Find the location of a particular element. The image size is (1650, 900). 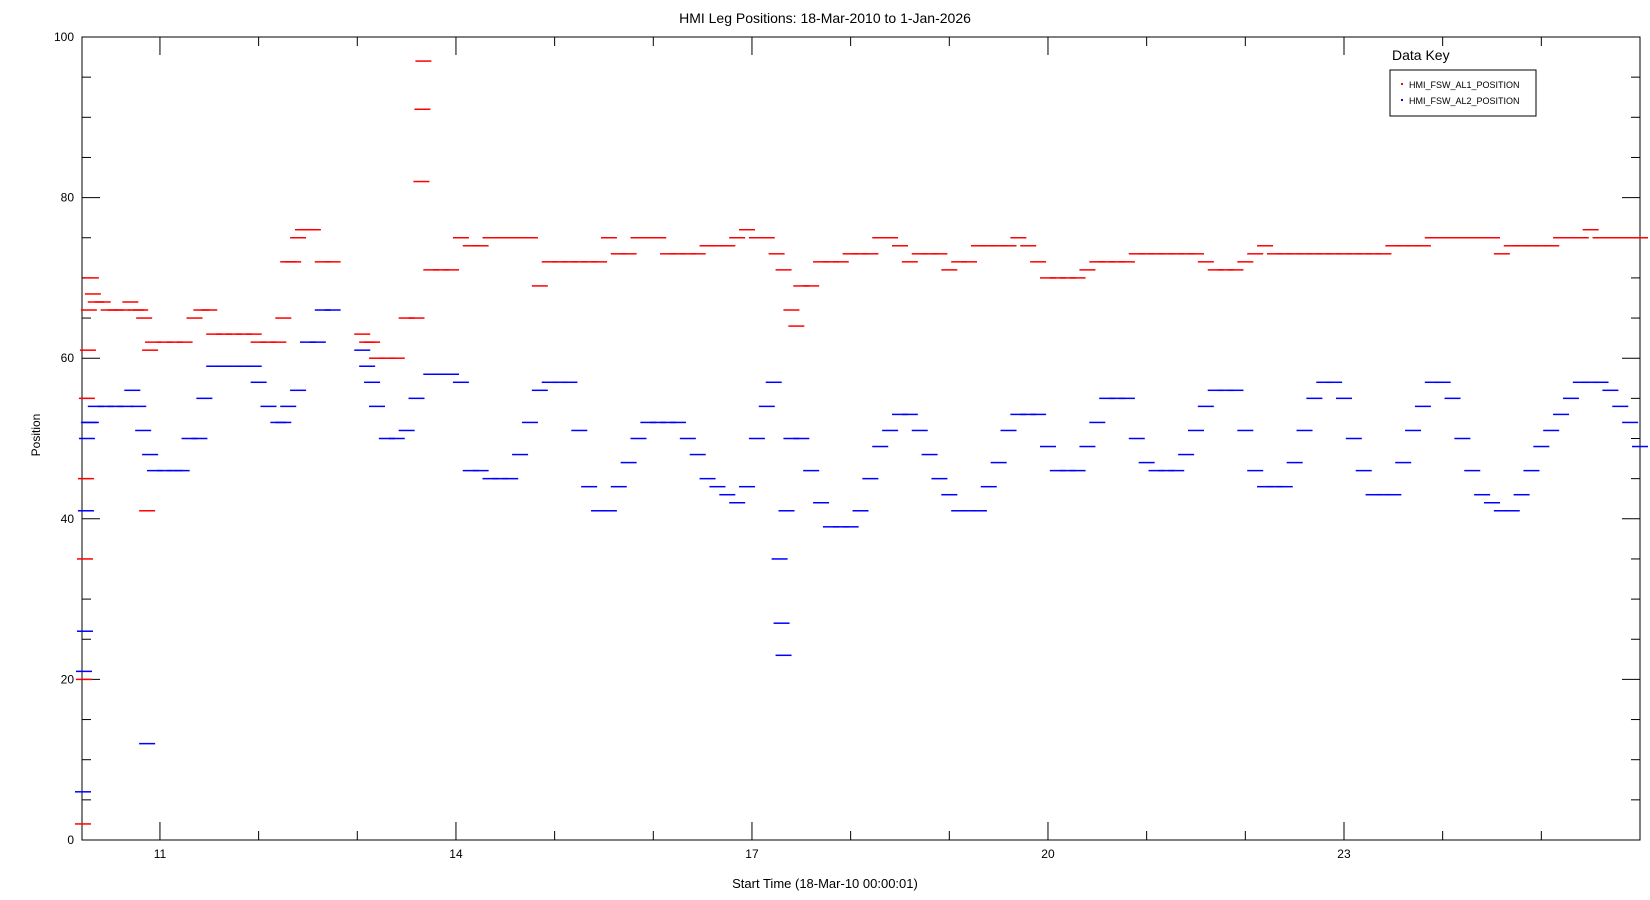

legend-box is located at coordinates (1463, 93).